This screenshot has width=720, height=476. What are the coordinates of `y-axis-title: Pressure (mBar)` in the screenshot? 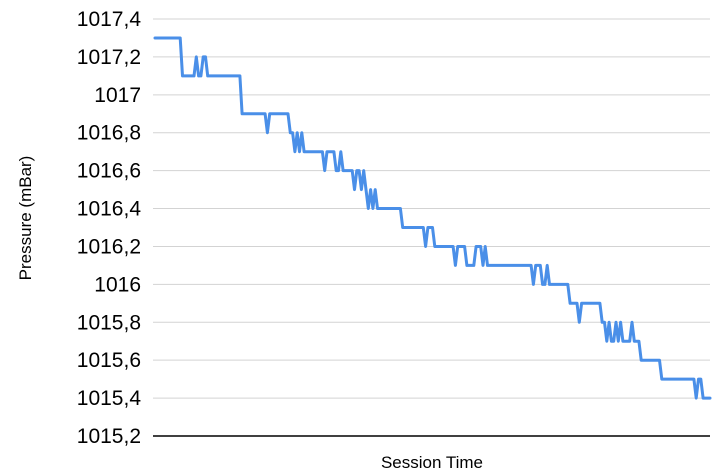 It's located at (25, 218).